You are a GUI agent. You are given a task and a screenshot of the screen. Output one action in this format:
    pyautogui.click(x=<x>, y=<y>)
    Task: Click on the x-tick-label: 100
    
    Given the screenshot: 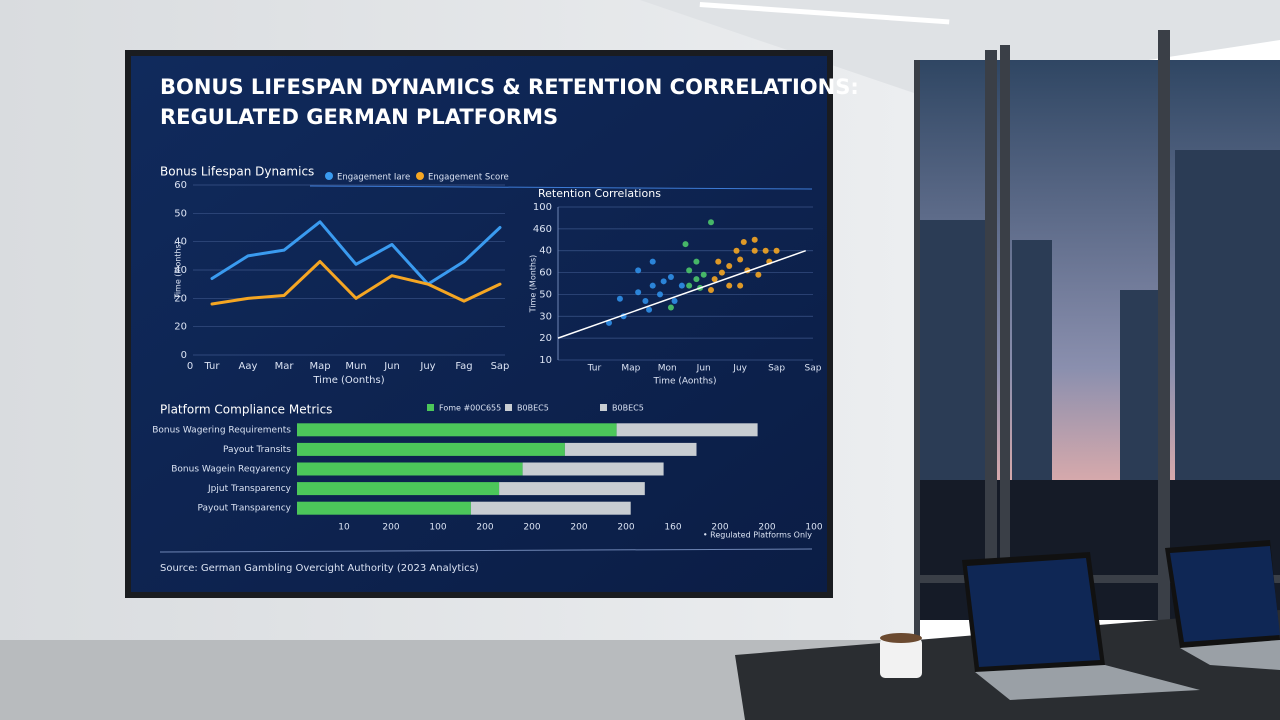 What is the action you would take?
    pyautogui.click(x=813, y=528)
    